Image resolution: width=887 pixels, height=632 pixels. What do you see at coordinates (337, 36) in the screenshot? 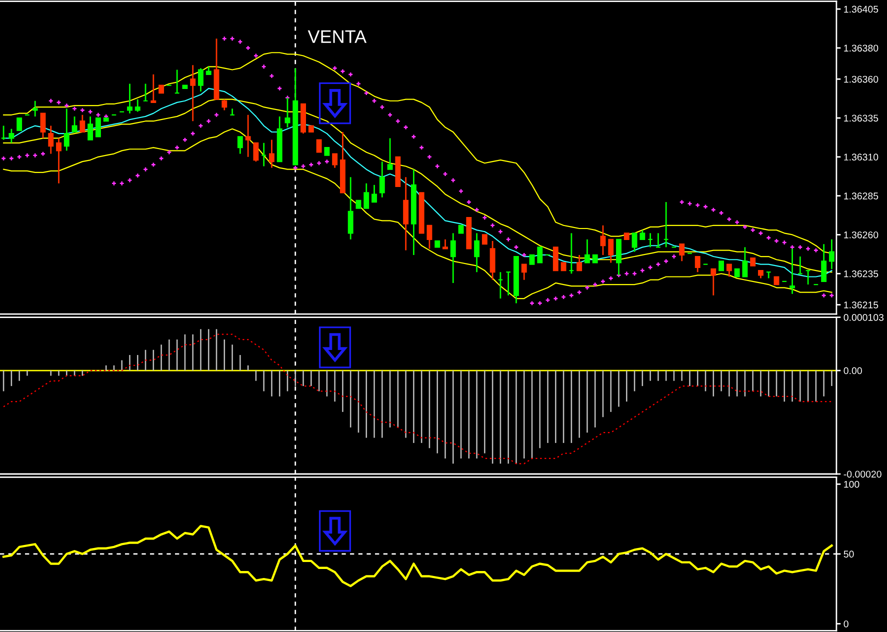
I see `annotation: VENTA` at bounding box center [337, 36].